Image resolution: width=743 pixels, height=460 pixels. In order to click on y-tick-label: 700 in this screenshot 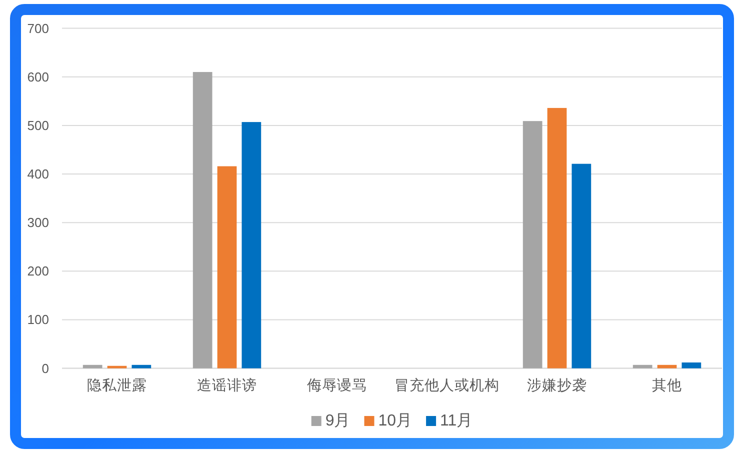, I will do `click(38, 28)`.